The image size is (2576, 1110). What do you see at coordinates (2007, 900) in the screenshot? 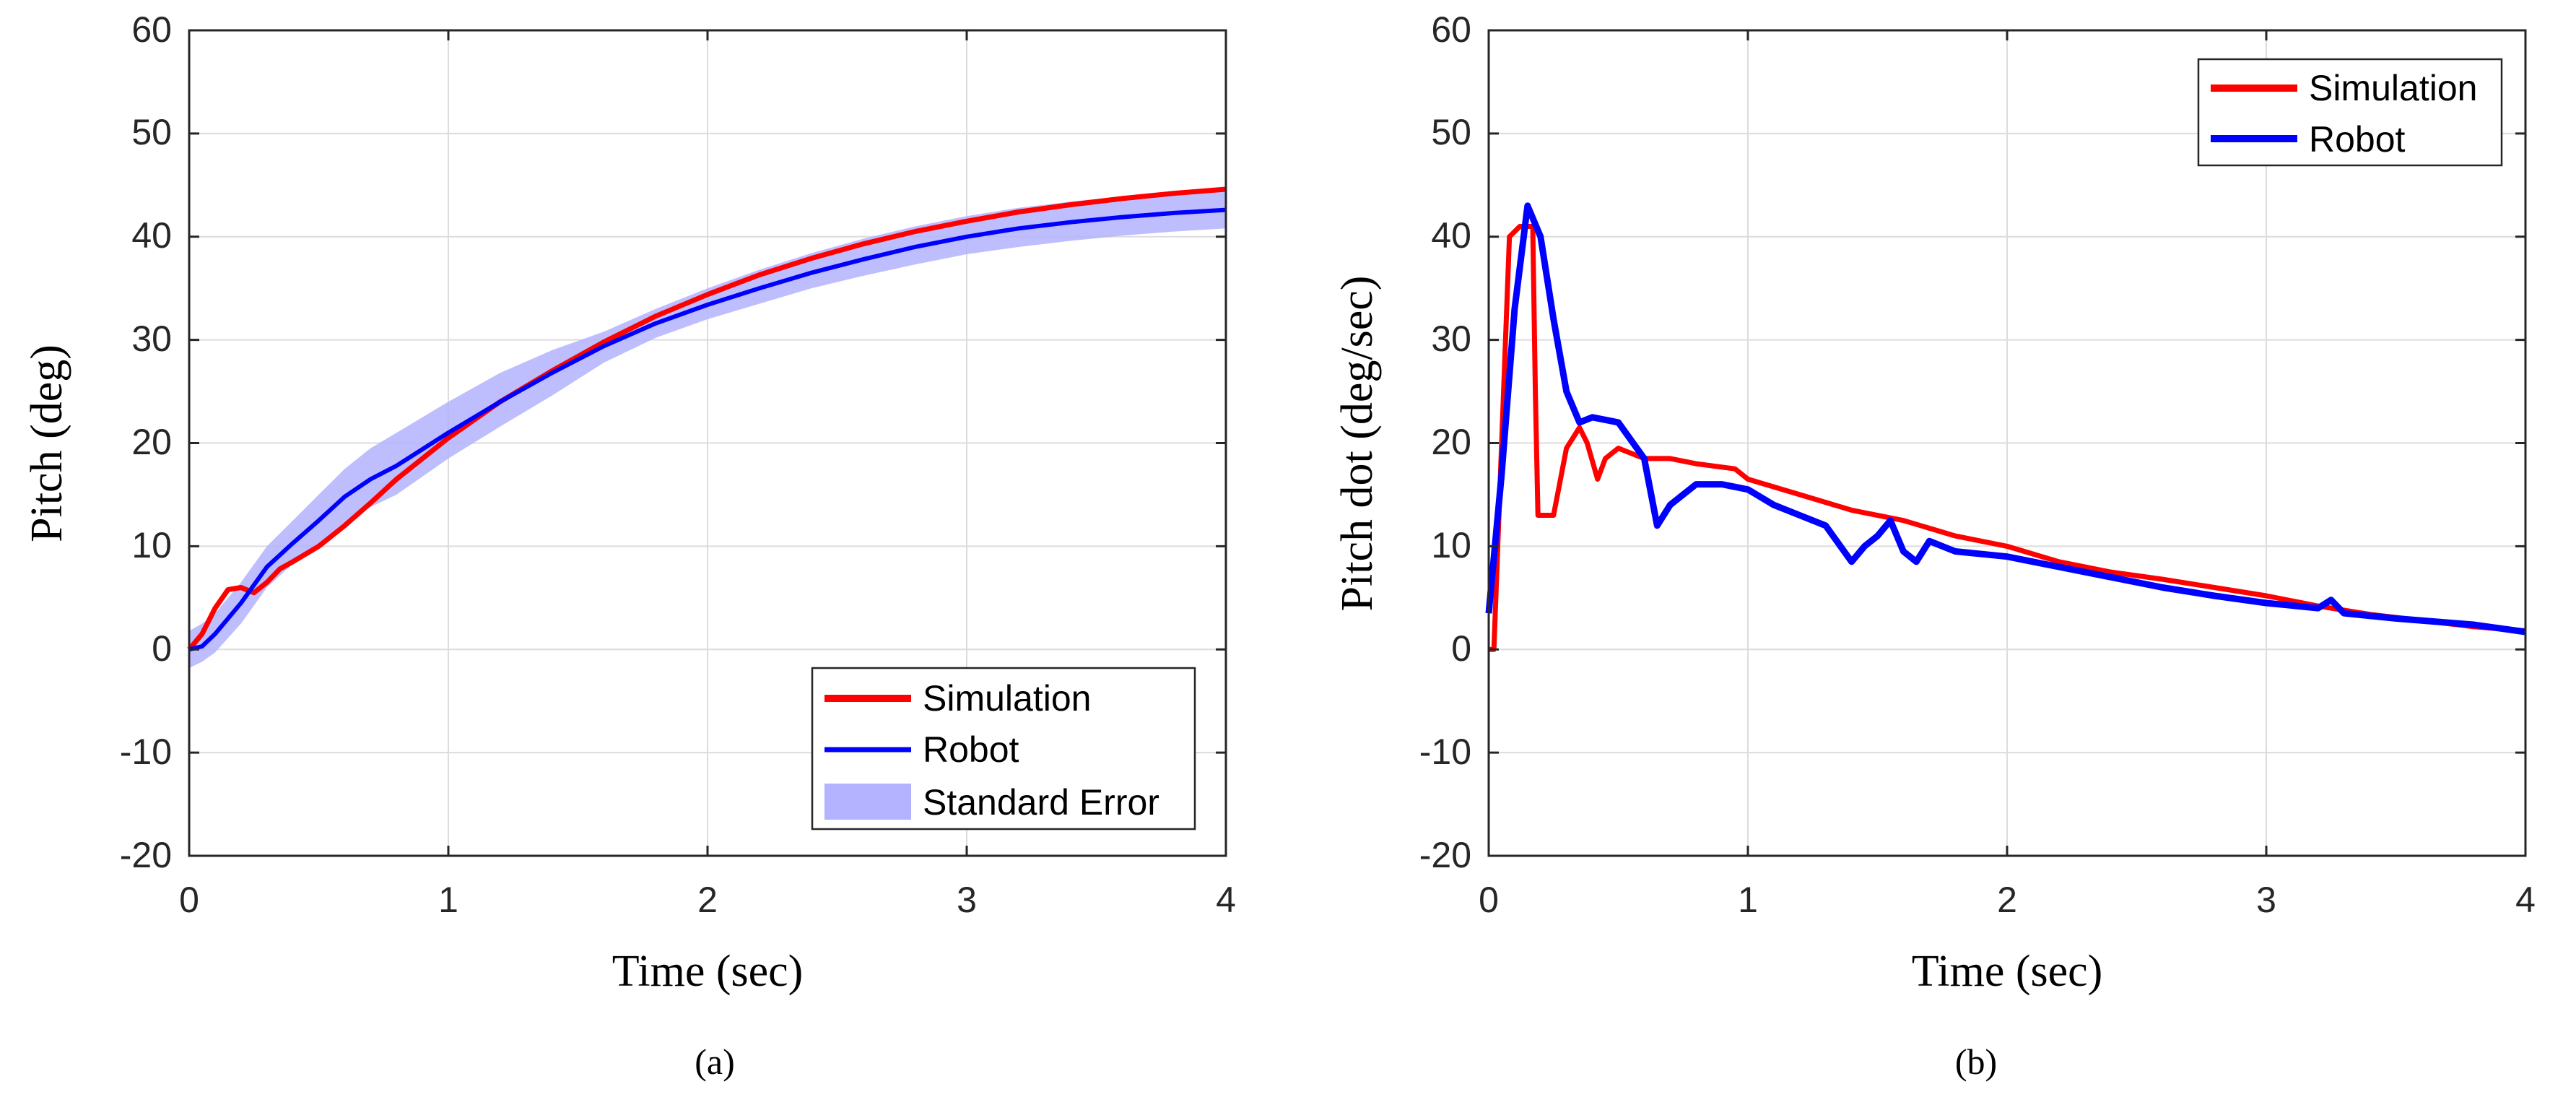
I see `panel-b-xtick-label: 2` at bounding box center [2007, 900].